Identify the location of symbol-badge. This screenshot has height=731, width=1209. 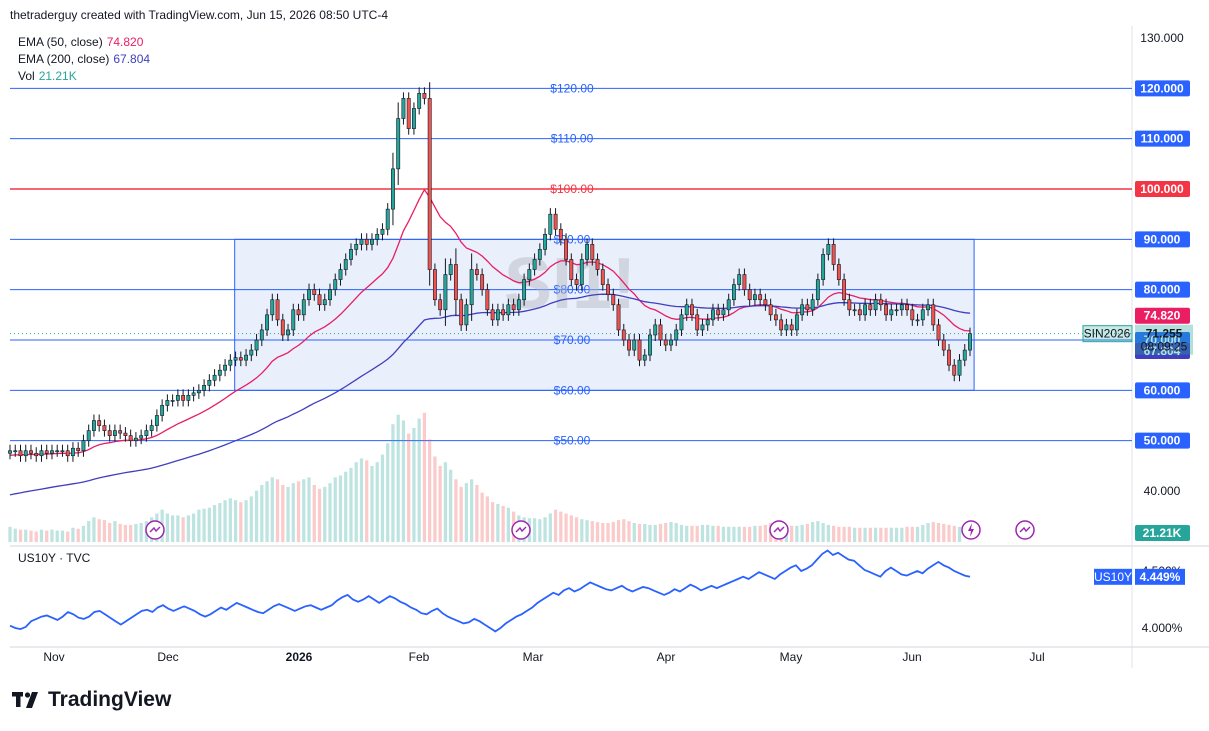
(1107, 334).